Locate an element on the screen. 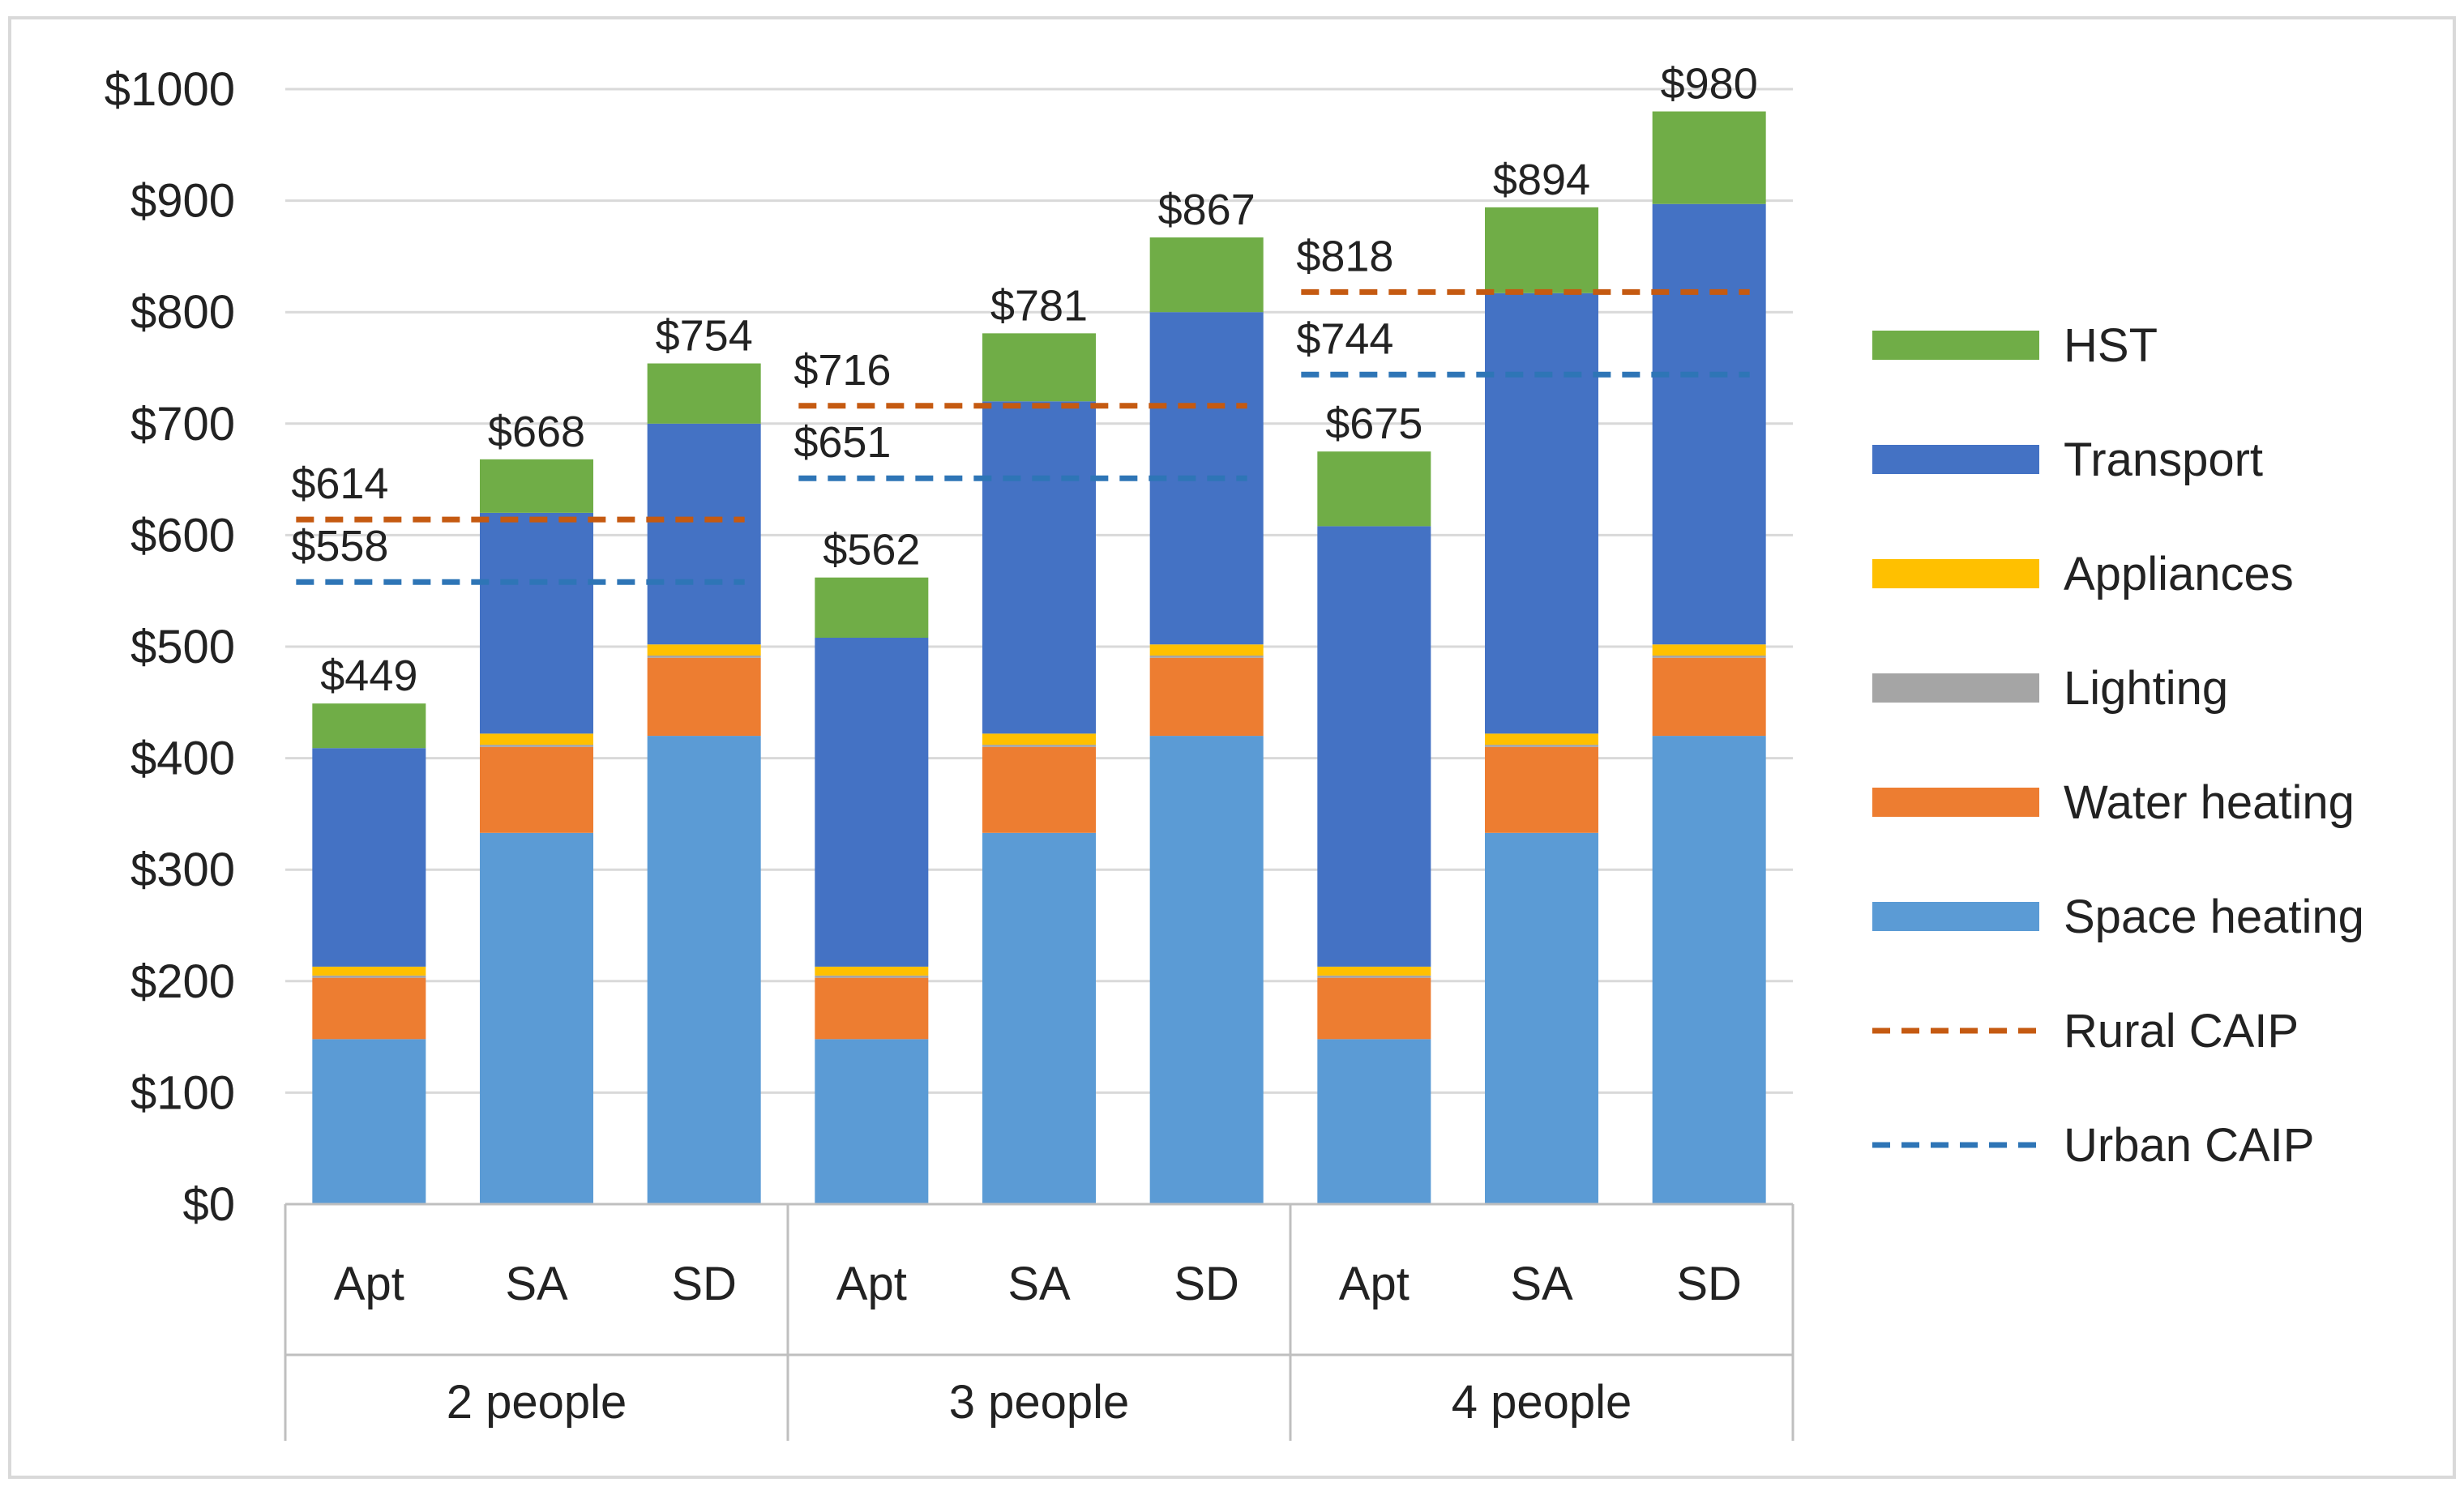  y-tick-label: $500 is located at coordinates (182, 647).